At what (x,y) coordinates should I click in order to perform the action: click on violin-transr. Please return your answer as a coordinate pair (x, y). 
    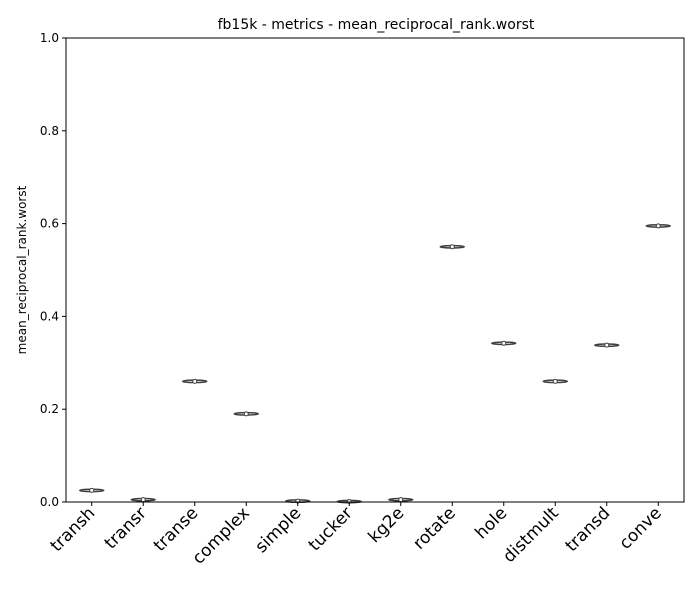
    Looking at the image, I should click on (143, 500).